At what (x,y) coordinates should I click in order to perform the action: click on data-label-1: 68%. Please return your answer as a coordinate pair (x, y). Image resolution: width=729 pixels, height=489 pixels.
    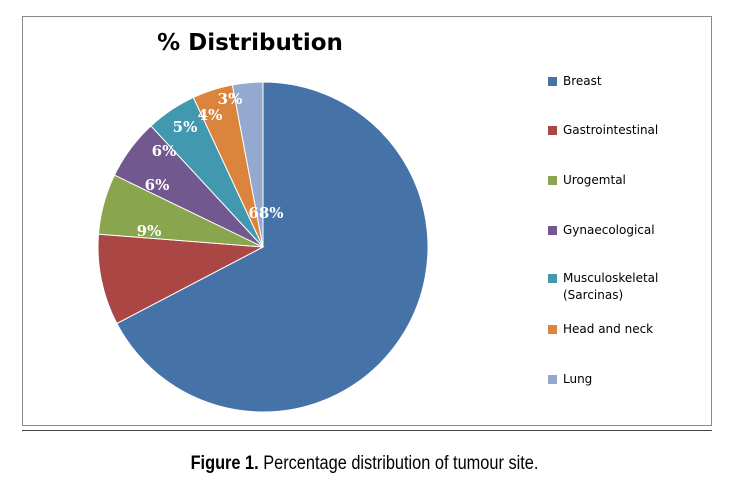
    Looking at the image, I should click on (265, 213).